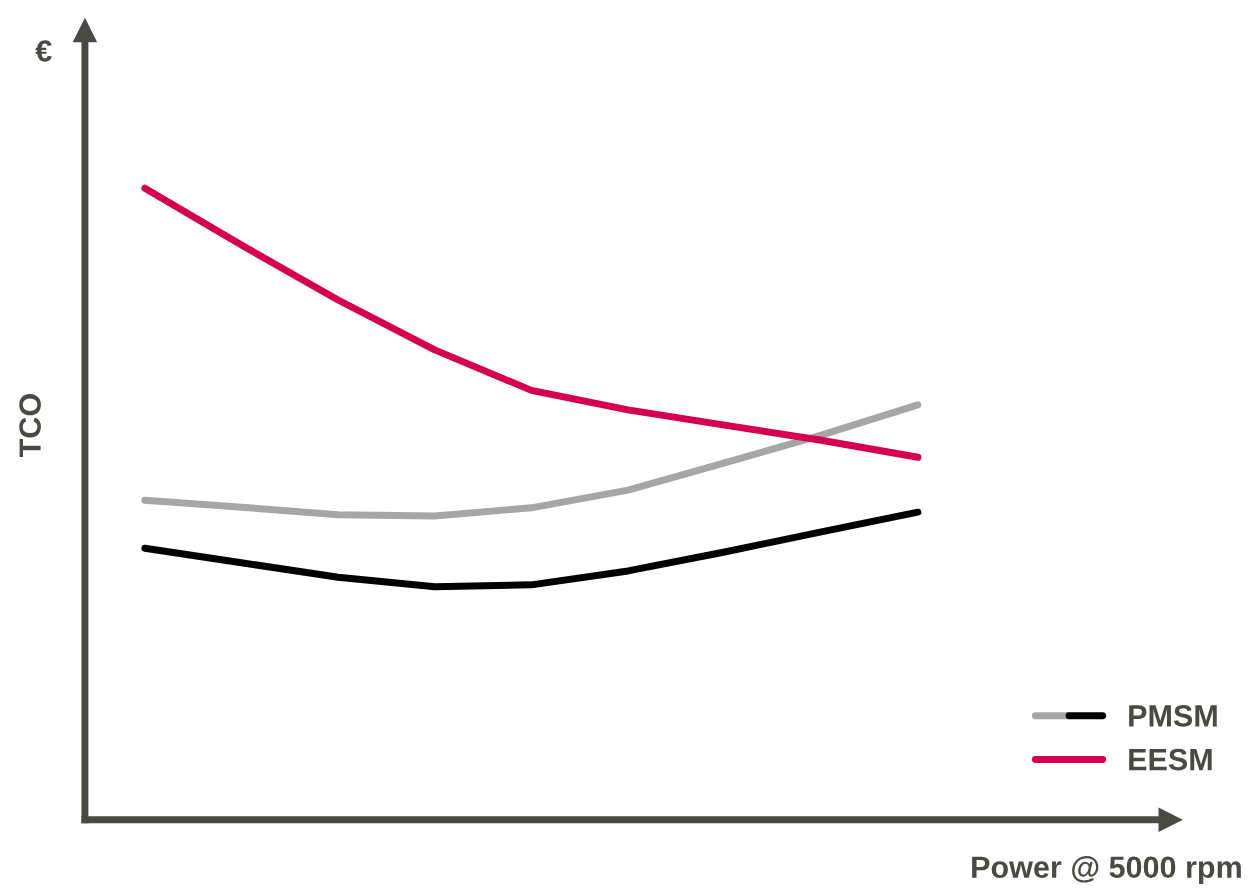  What do you see at coordinates (1170, 759) in the screenshot?
I see `legend-label: EESM` at bounding box center [1170, 759].